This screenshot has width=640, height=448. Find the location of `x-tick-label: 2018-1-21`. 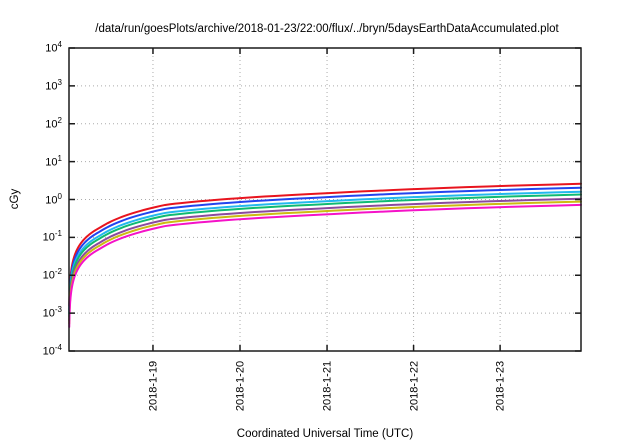

x-tick-label: 2018-1-21 is located at coordinates (327, 386).